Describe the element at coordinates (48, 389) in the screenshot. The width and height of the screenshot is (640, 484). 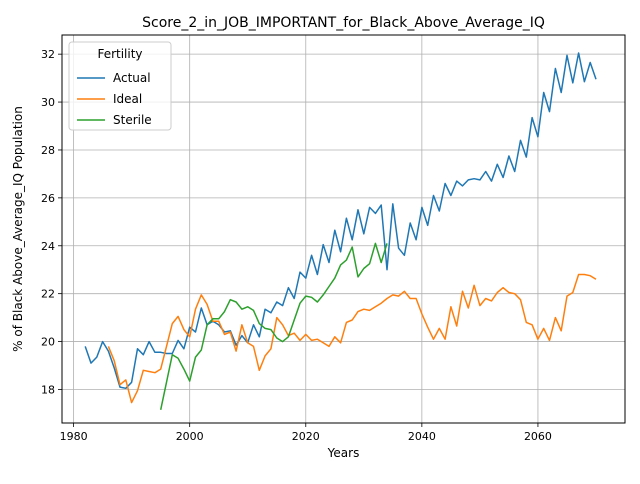
I see `y-tick-label: 18` at that location.